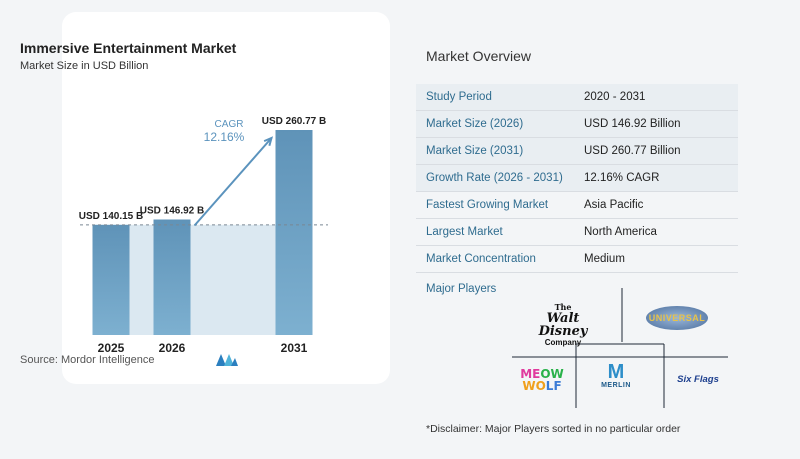 The height and width of the screenshot is (459, 800). What do you see at coordinates (622, 178) in the screenshot?
I see `row-value: 12.16% CAGR` at bounding box center [622, 178].